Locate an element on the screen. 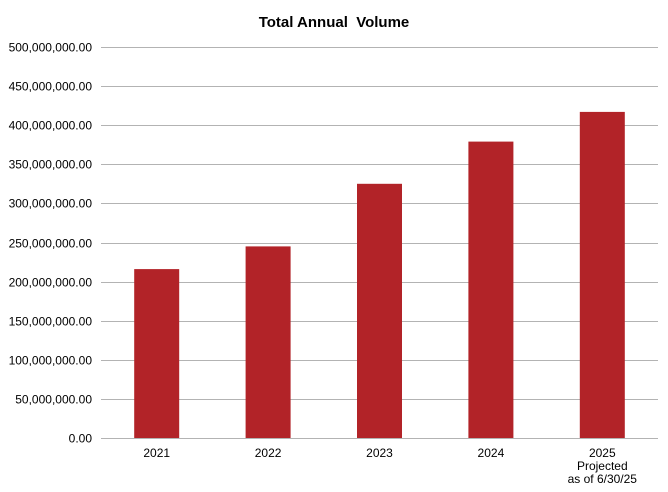  y-tick-label: 200,000,000.00 is located at coordinates (51, 283).